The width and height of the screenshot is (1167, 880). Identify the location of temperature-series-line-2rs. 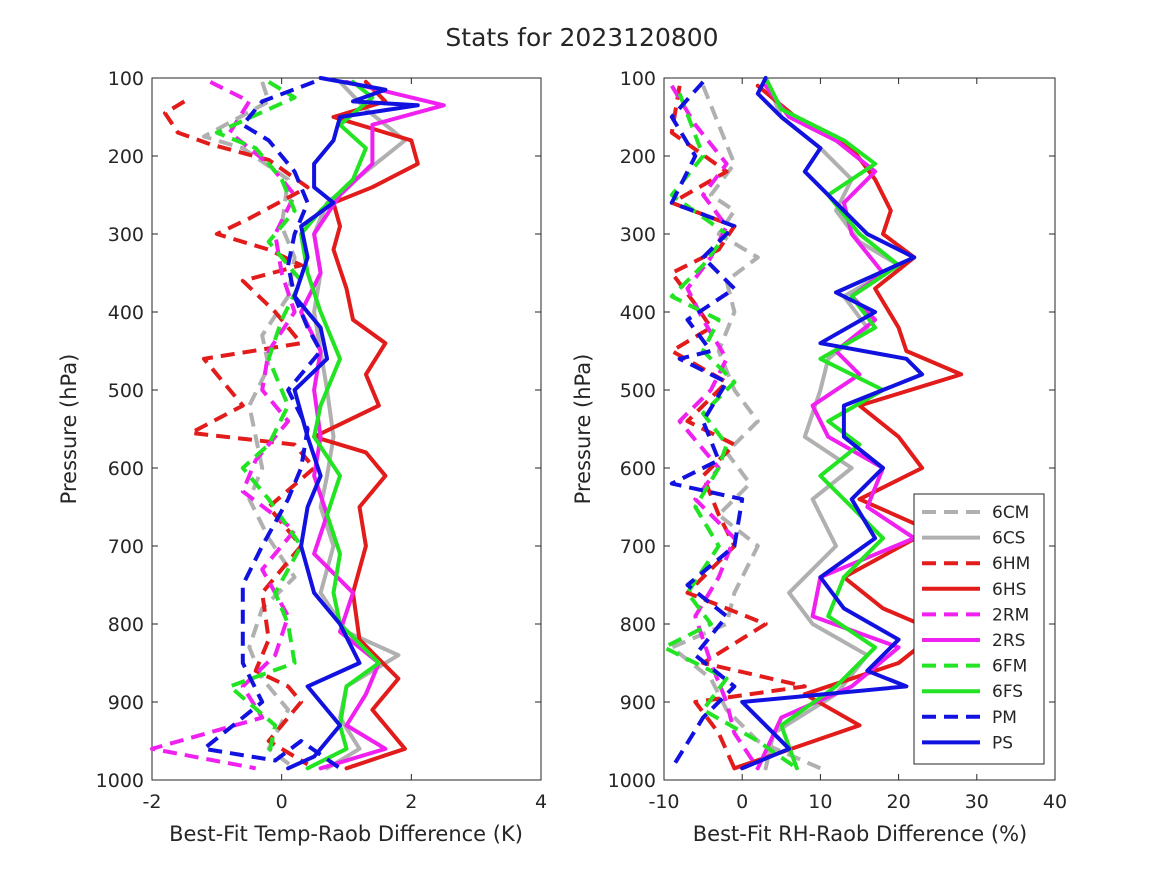
(372, 425).